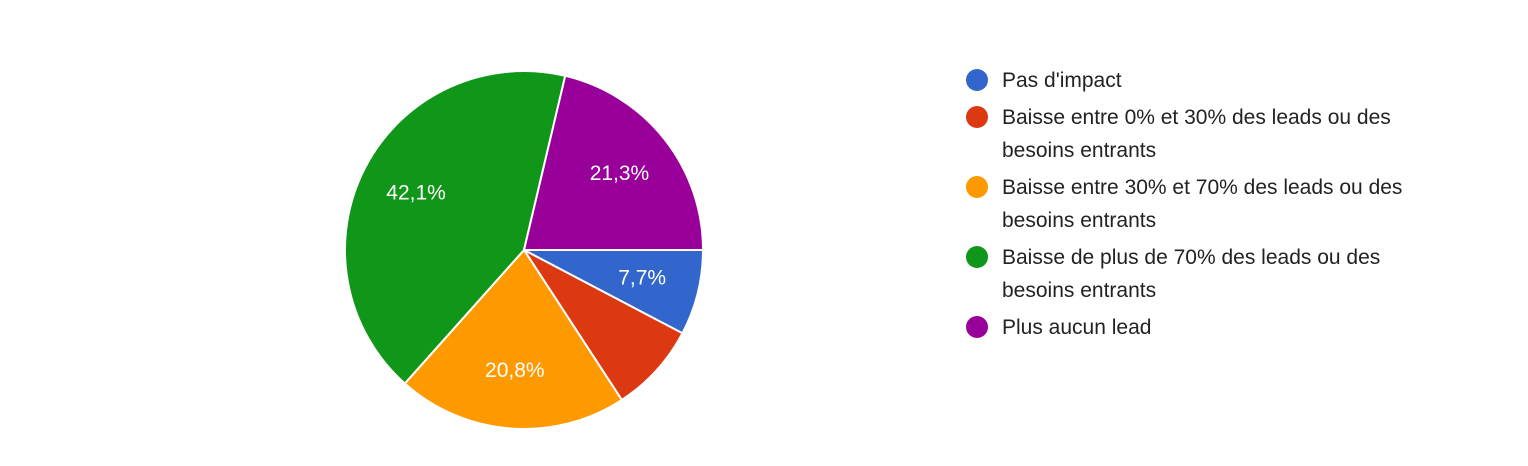 The image size is (1528, 466). Describe the element at coordinates (1077, 327) in the screenshot. I see `legend-label: Plus aucun lead` at that location.